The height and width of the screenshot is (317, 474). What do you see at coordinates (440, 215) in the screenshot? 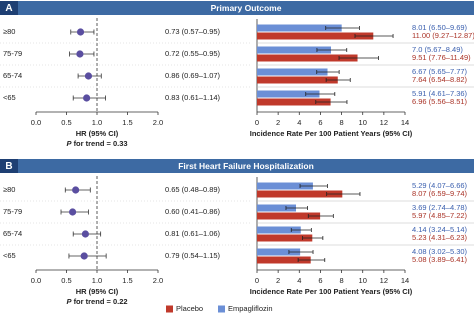
I see `value-label: 5.97 (4.85–7.22)` at bounding box center [440, 215].